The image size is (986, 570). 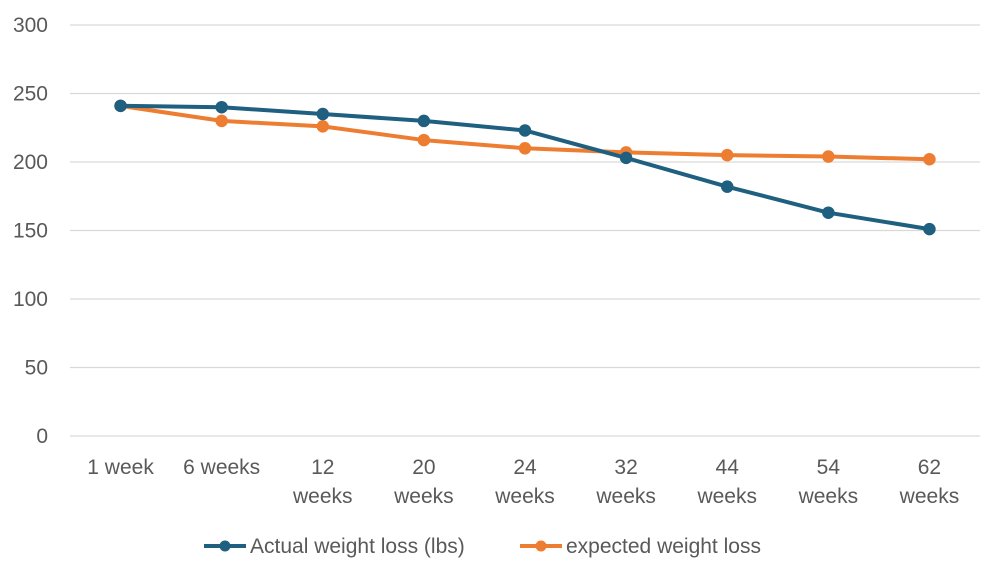 What do you see at coordinates (829, 467) in the screenshot?
I see `x-tick-label-line: 54` at bounding box center [829, 467].